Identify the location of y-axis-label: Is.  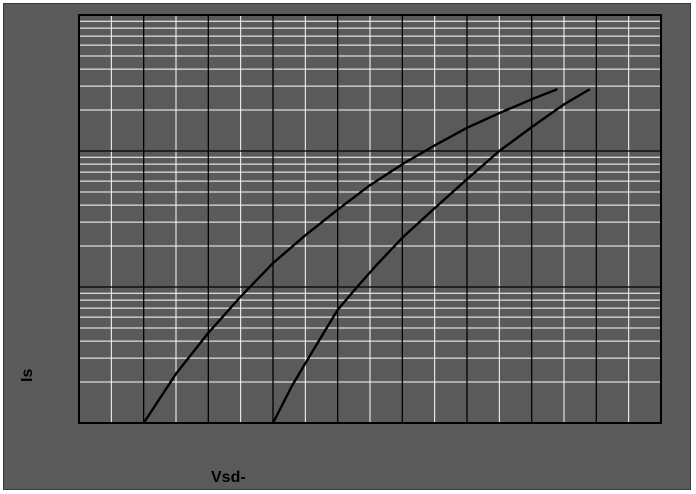
(27, 375).